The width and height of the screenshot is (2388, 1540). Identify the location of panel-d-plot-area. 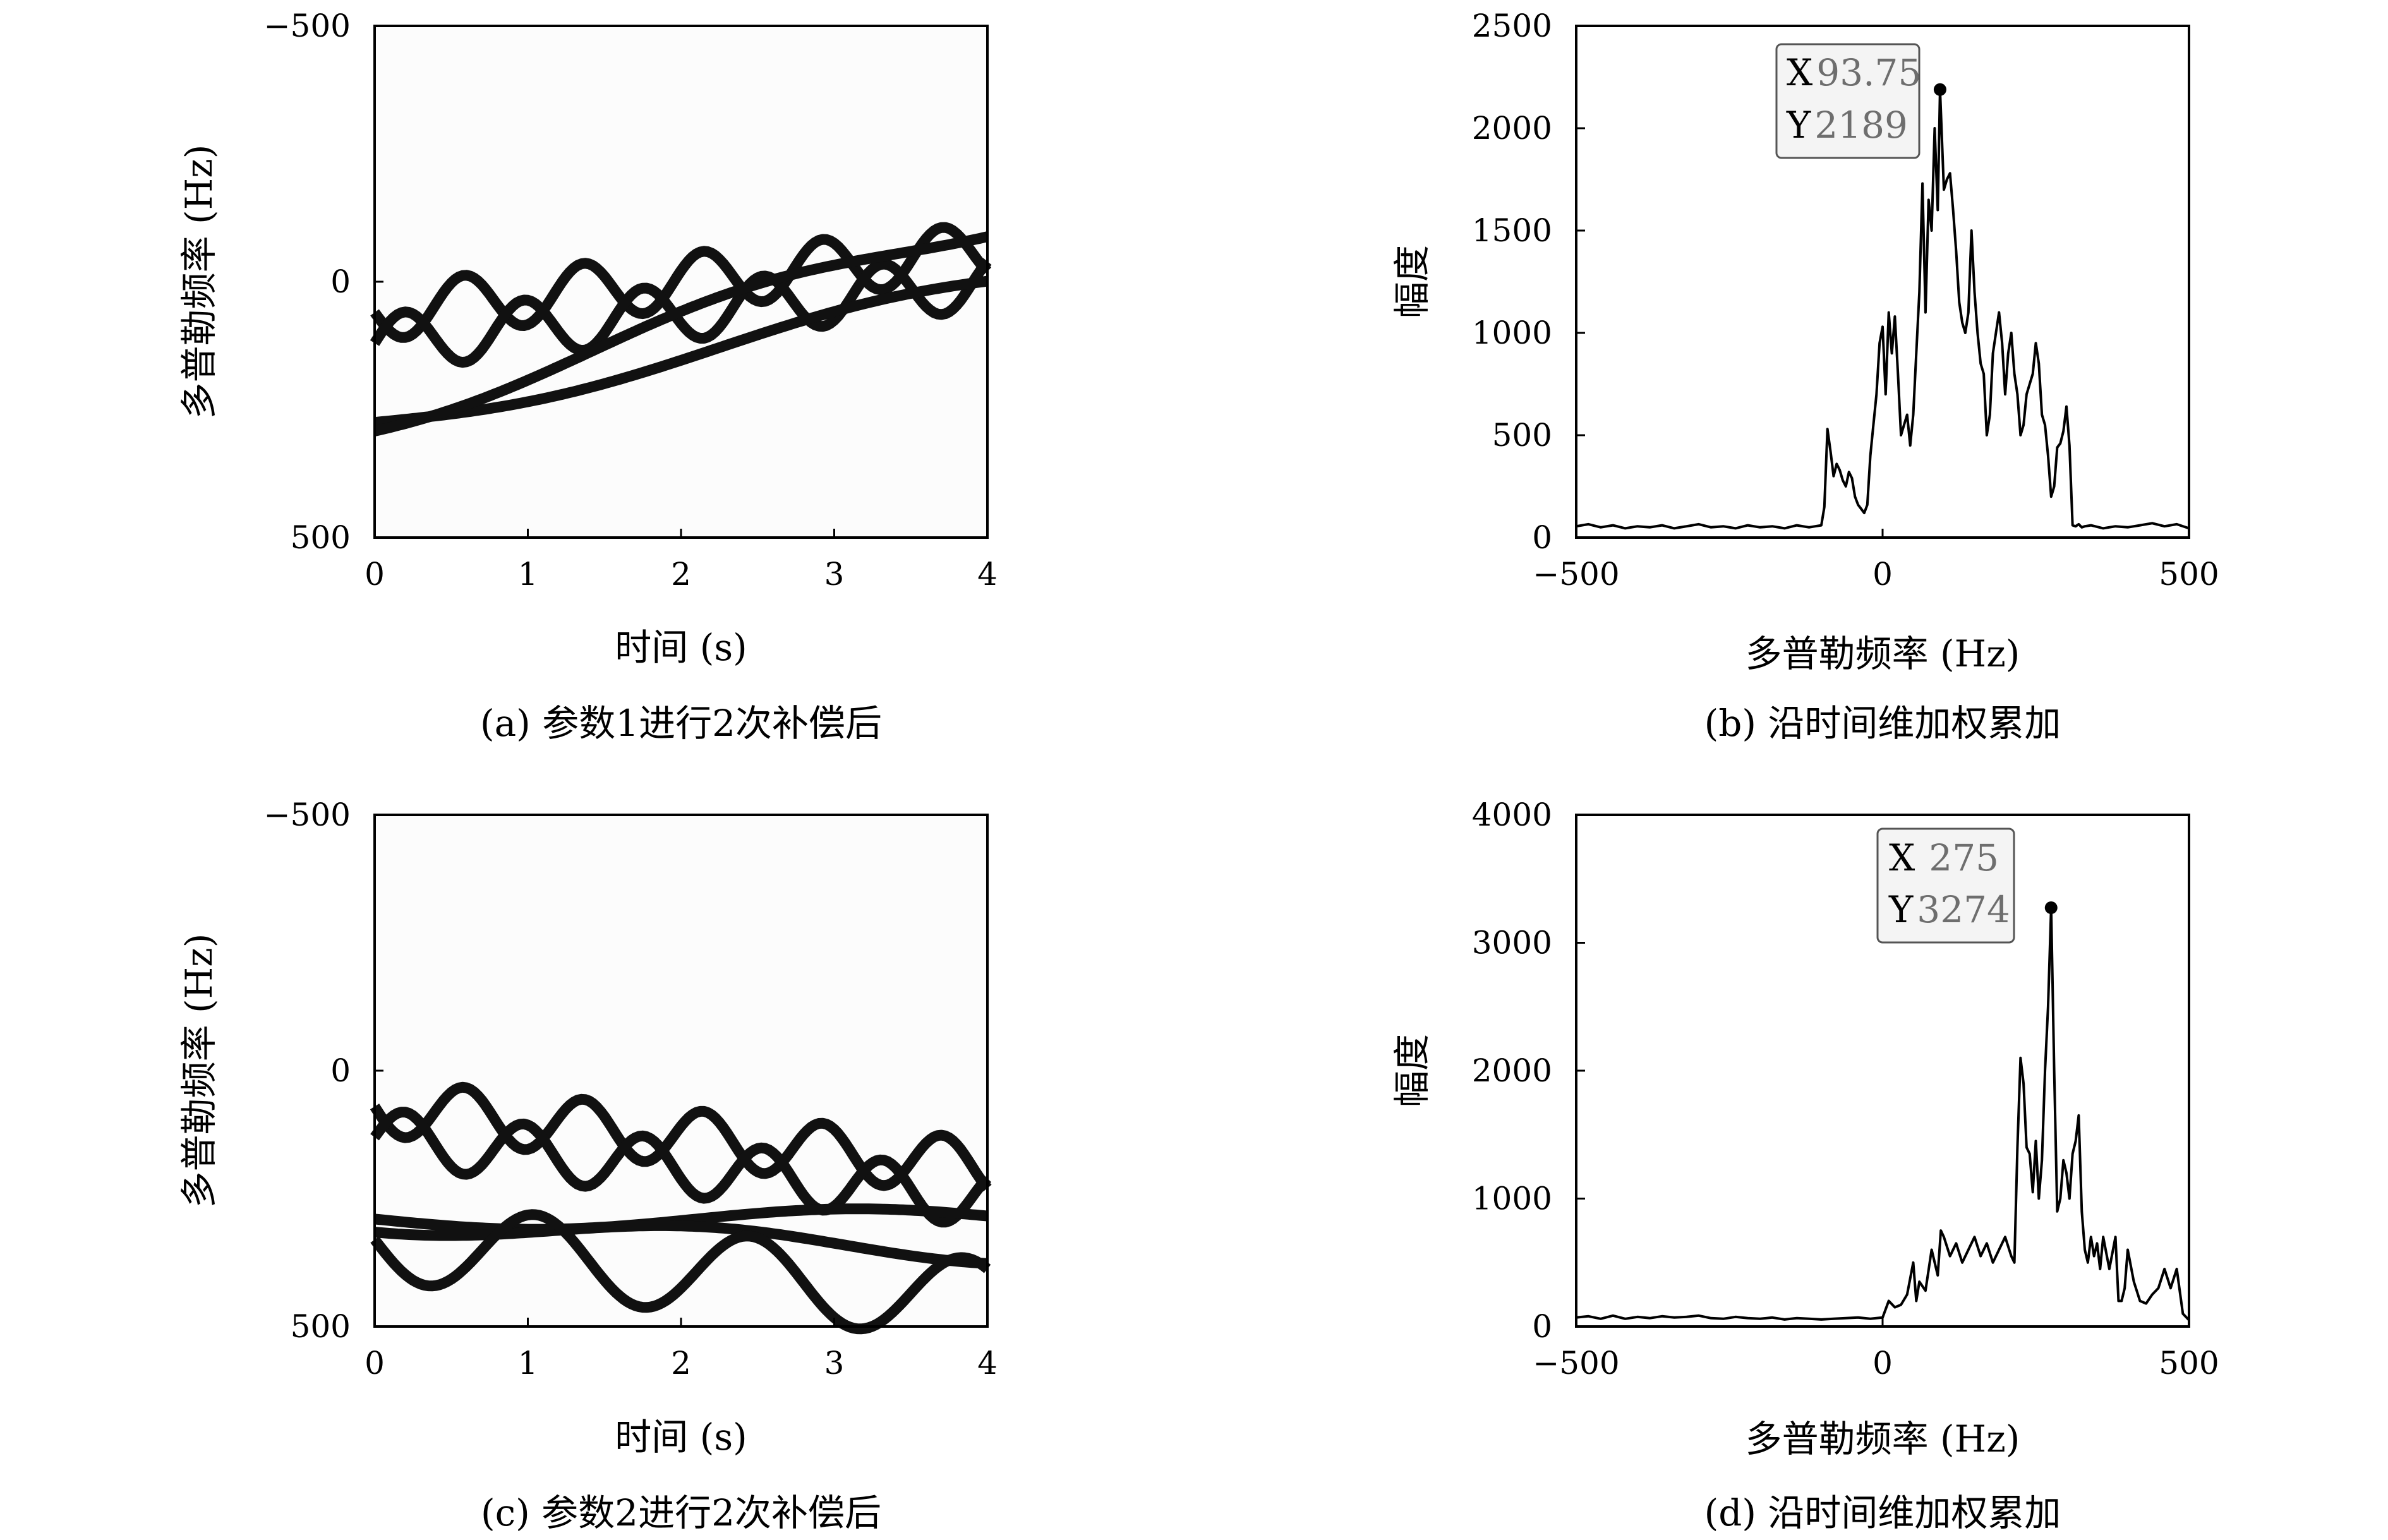
(1883, 1111).